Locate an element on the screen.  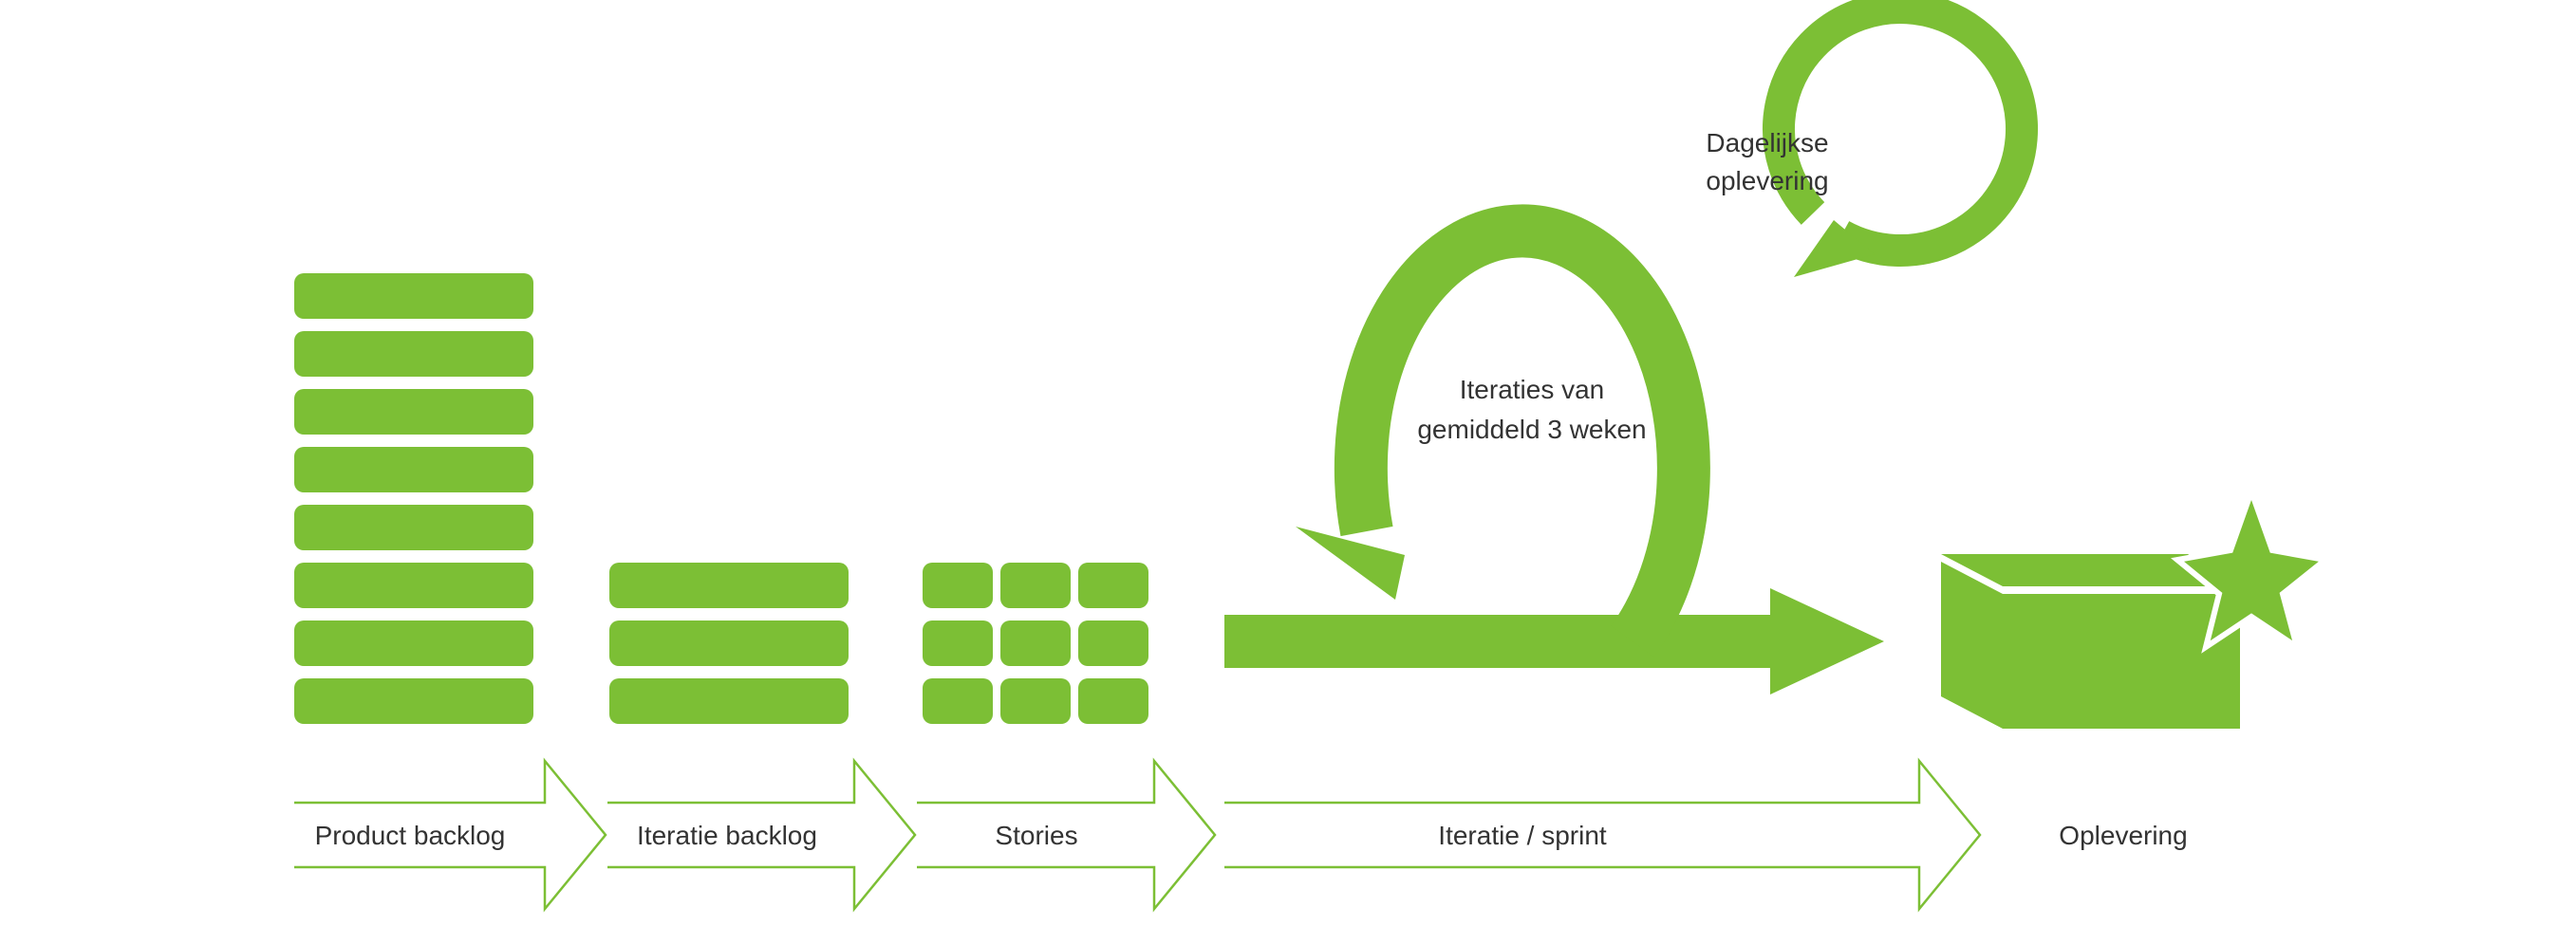
product-backlog-stack is located at coordinates (413, 498).